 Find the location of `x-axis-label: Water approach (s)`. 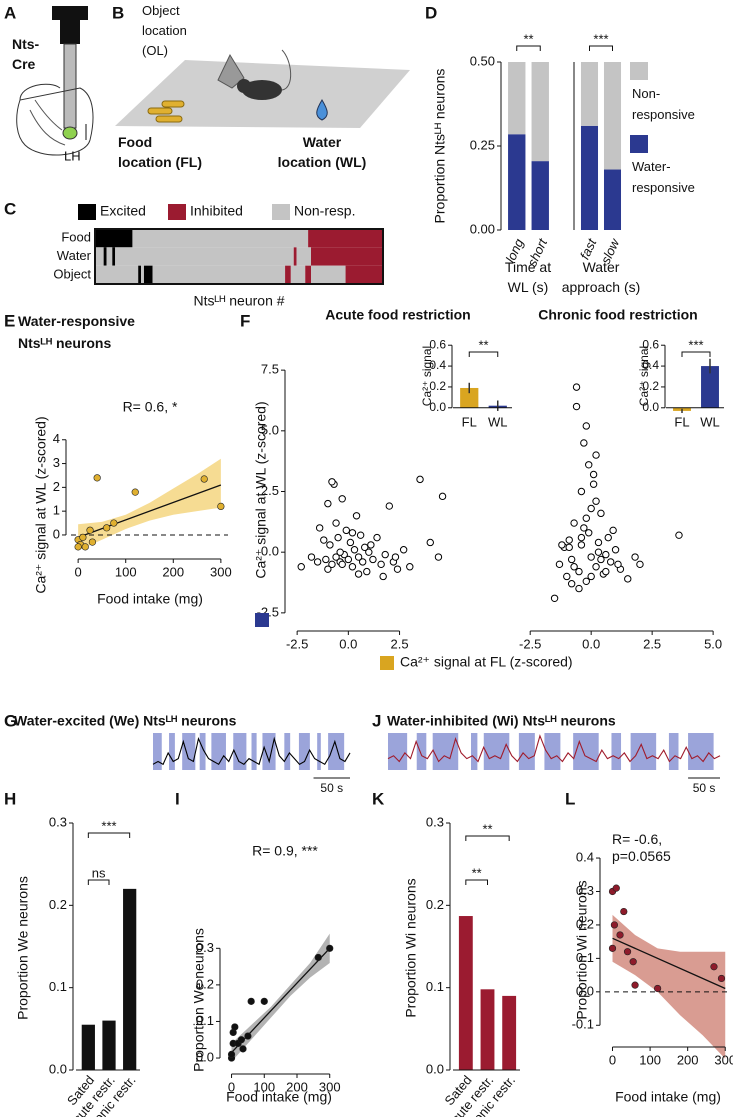

x-axis-label: Water approach (s) is located at coordinates (601, 277).